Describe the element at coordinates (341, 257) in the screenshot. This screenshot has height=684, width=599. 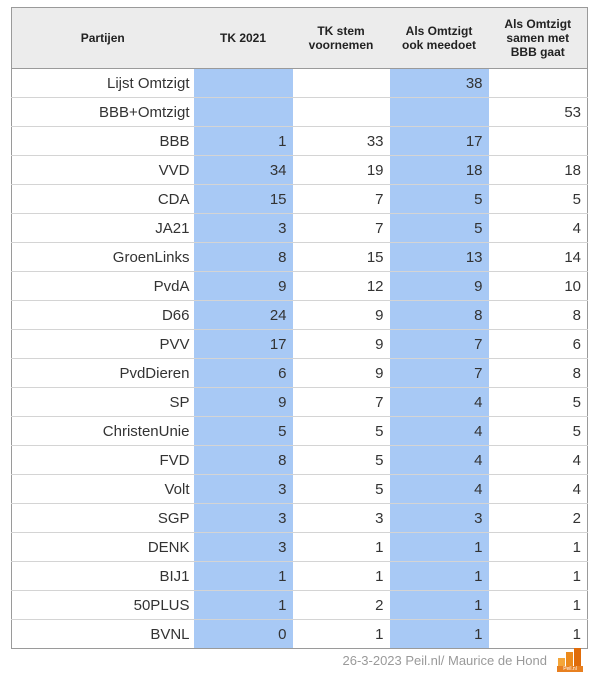
I see `cell-tk-stem-voornemen: 15` at that location.